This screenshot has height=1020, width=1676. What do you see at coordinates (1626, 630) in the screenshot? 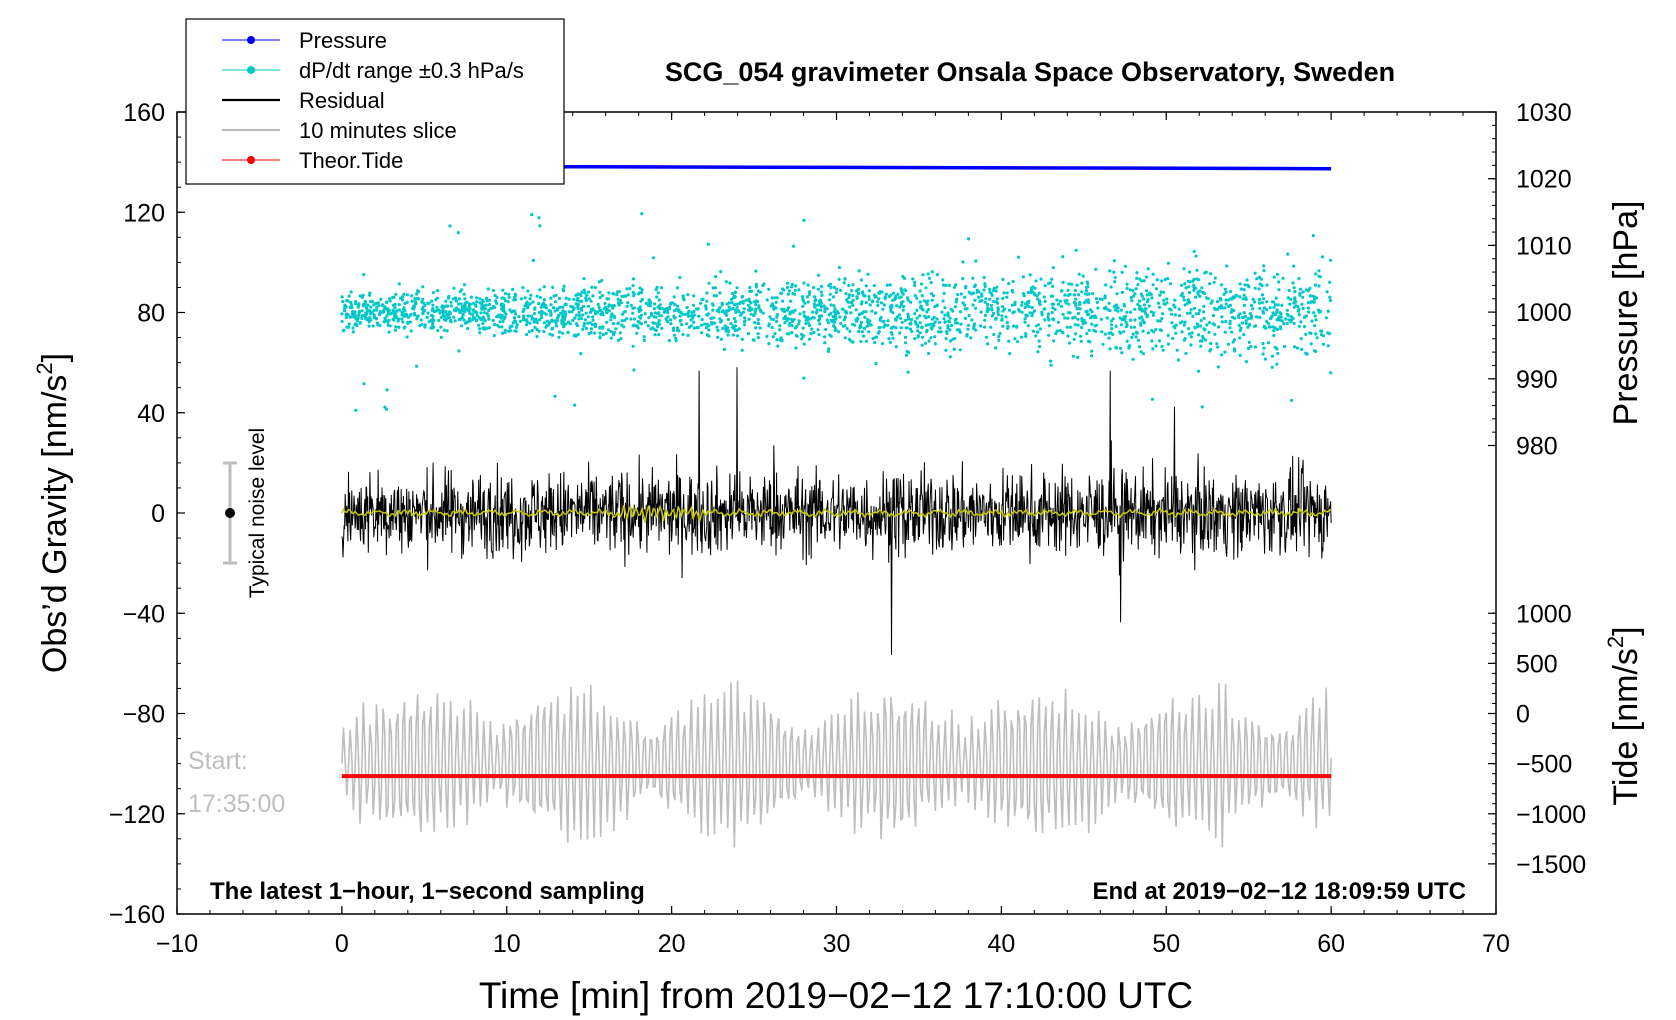
I see `y-axis-label-tide-tail: ]` at bounding box center [1626, 630].